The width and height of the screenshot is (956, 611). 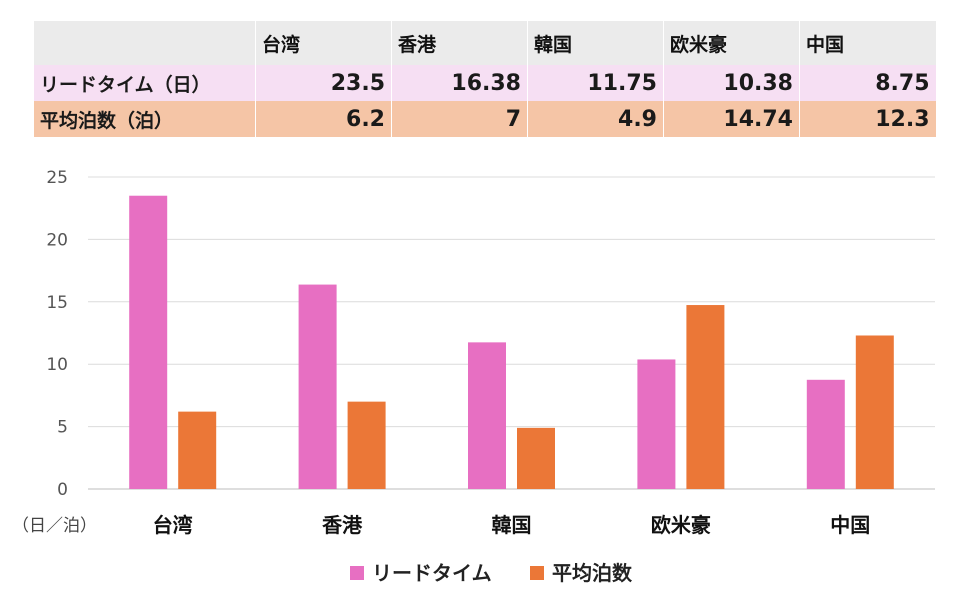 What do you see at coordinates (144, 43) in the screenshot?
I see `table-corner-cell` at bounding box center [144, 43].